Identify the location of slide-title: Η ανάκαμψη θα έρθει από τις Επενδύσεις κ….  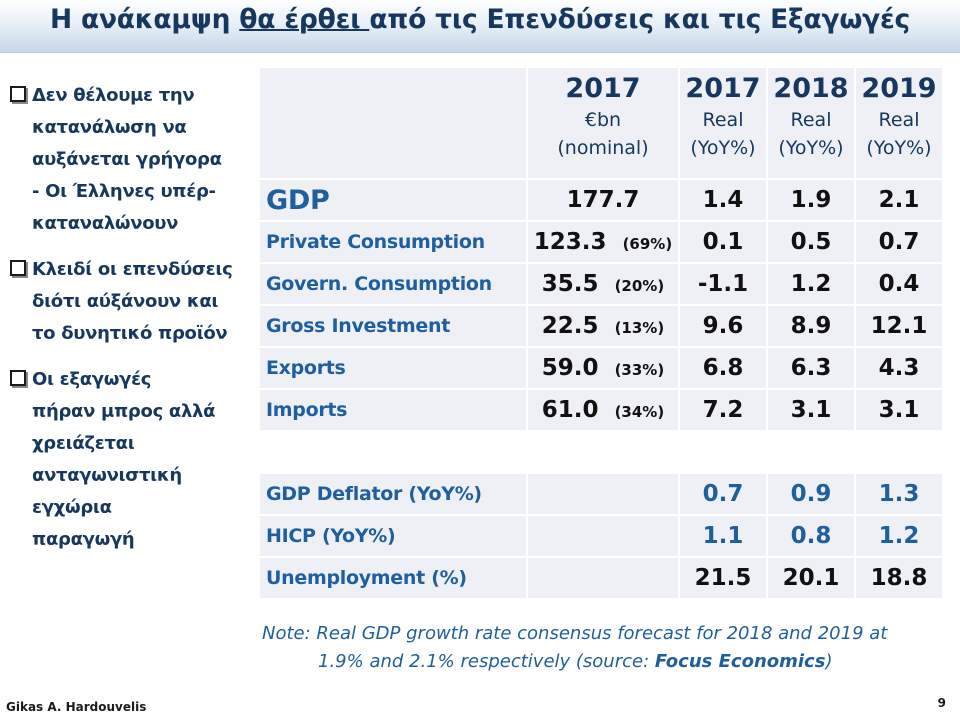
(480, 19).